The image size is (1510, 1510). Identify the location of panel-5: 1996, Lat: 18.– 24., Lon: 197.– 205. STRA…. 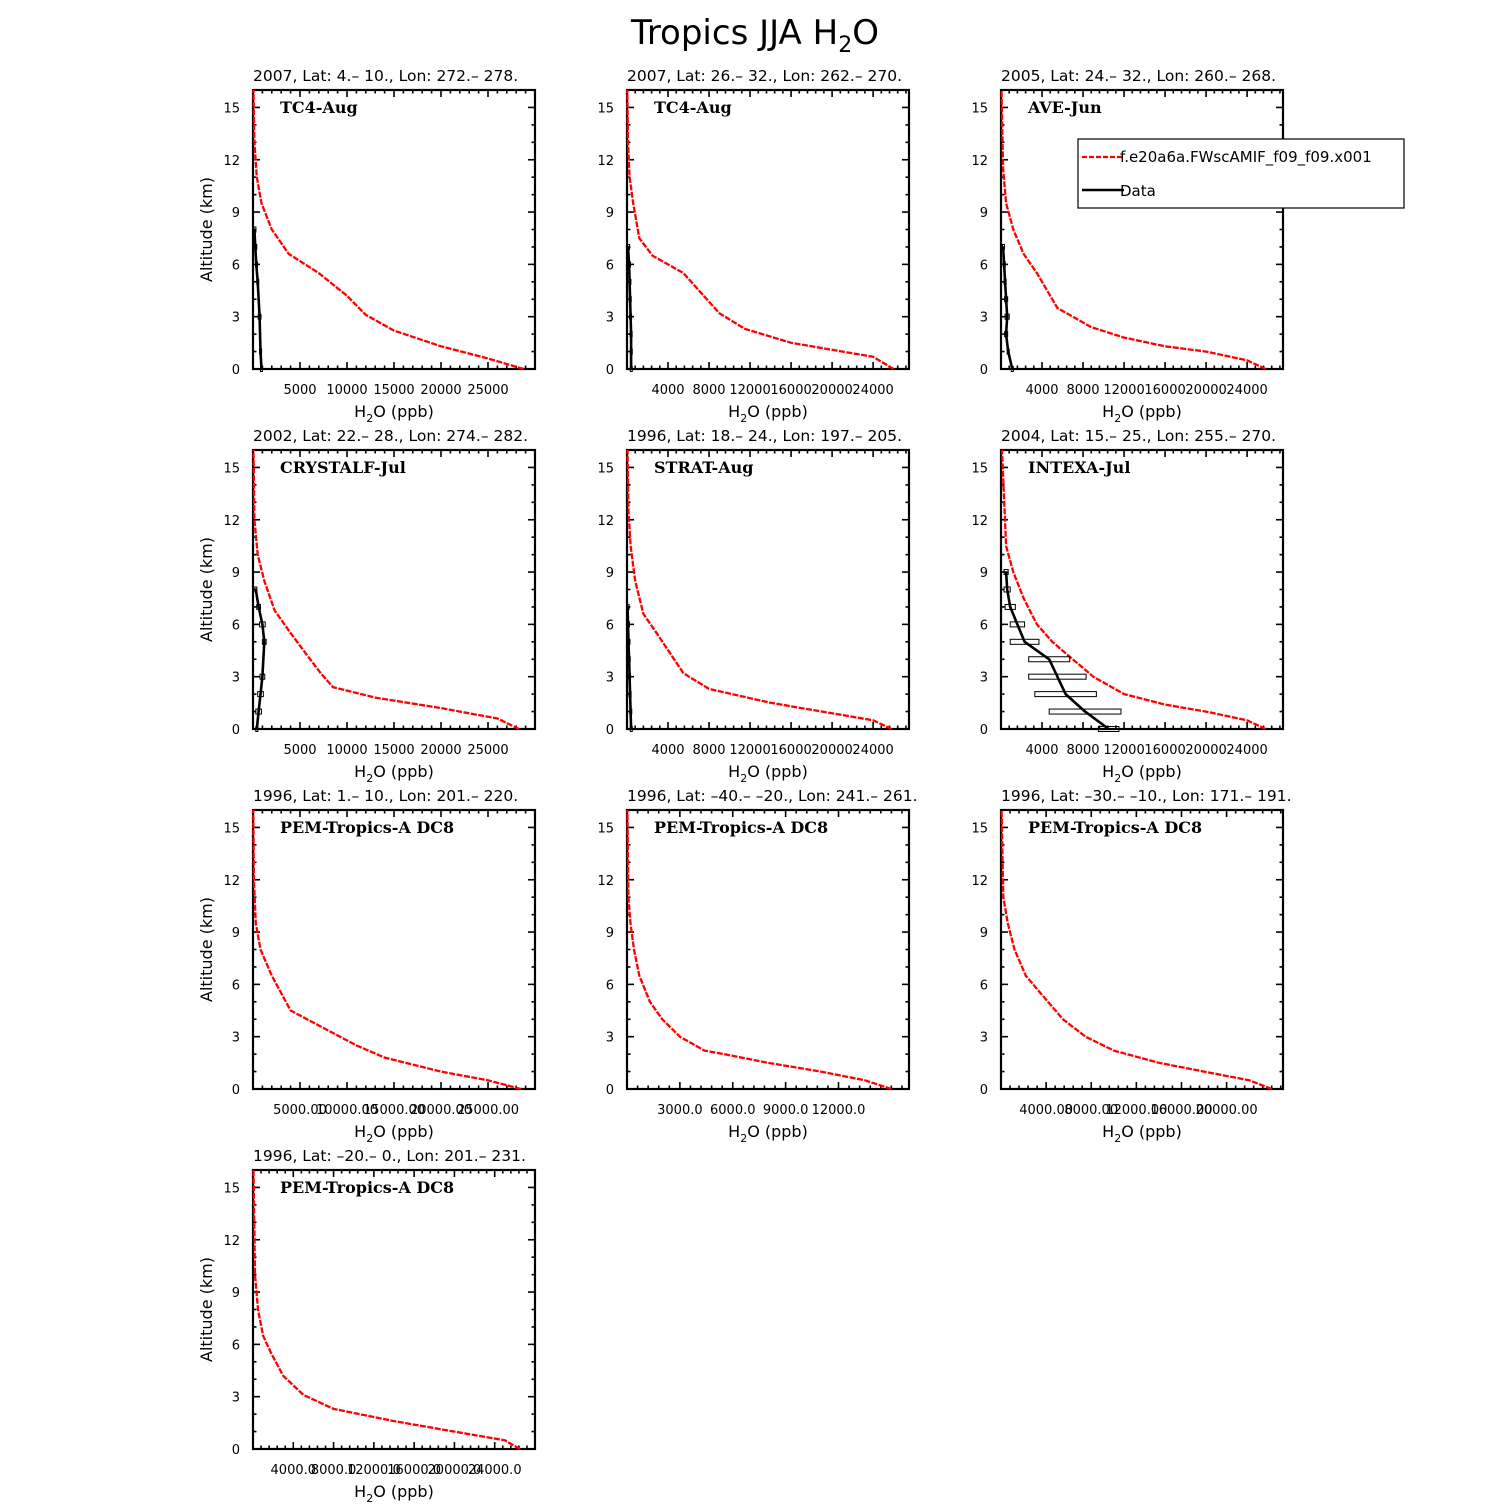
(754, 606).